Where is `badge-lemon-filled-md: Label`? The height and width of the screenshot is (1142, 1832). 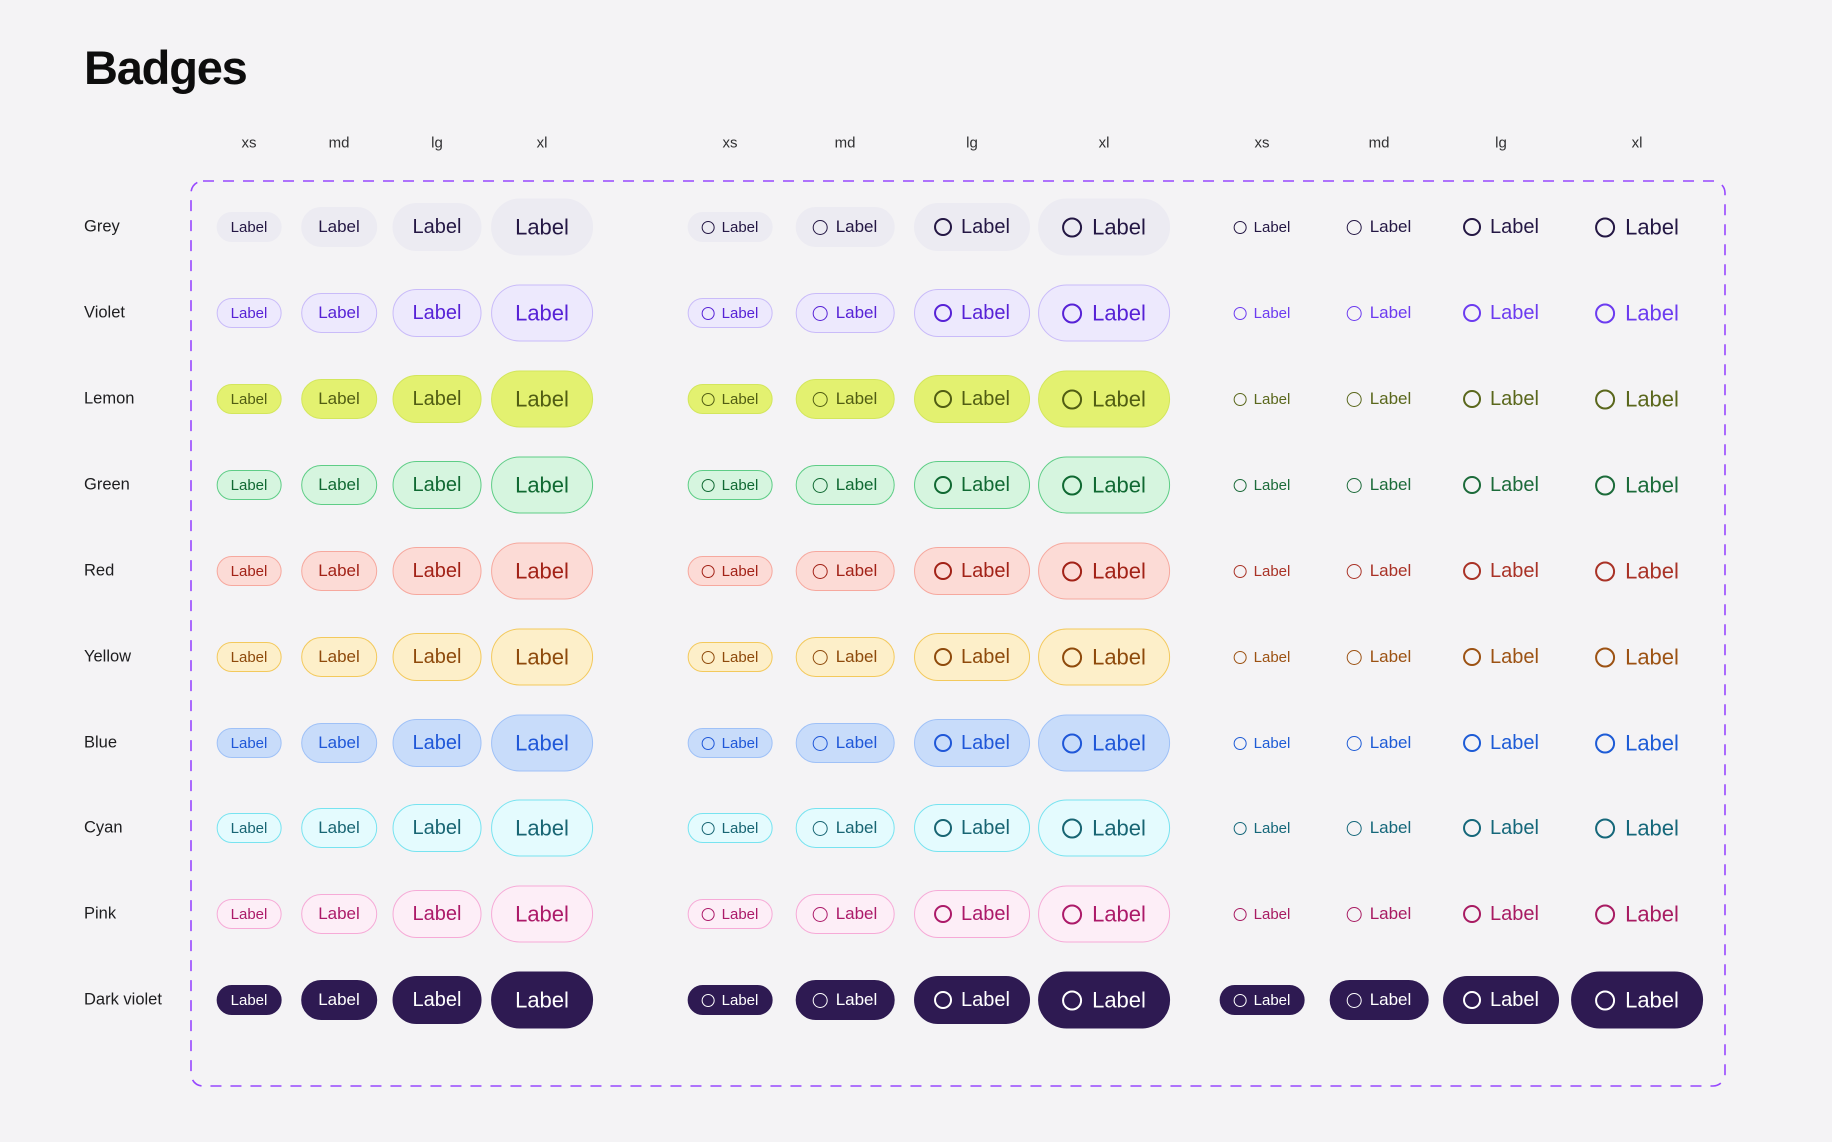 badge-lemon-filled-md: Label is located at coordinates (339, 399).